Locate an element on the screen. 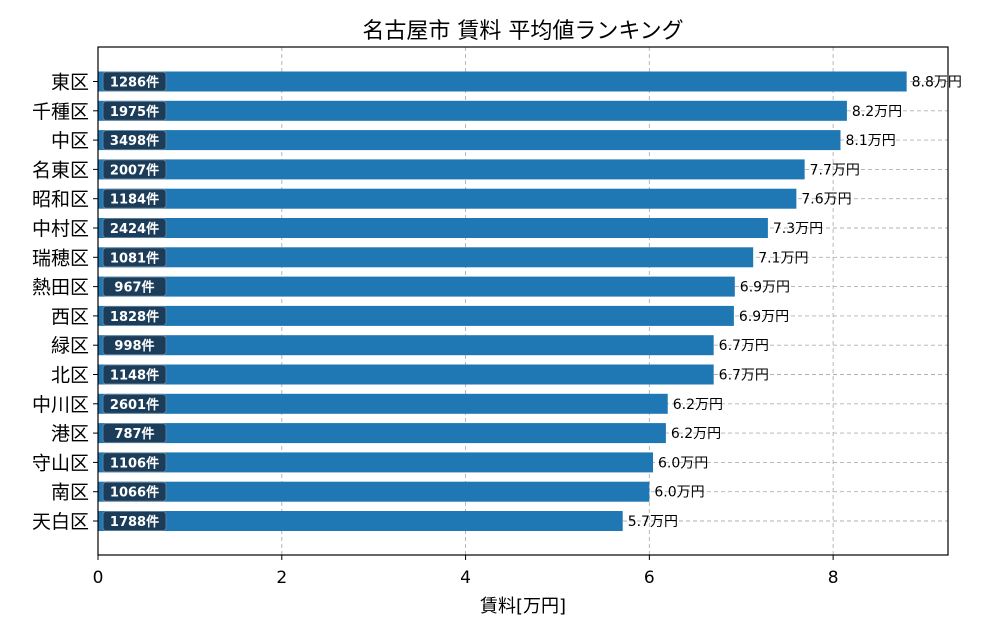  category-label: 北区 is located at coordinates (70, 376).